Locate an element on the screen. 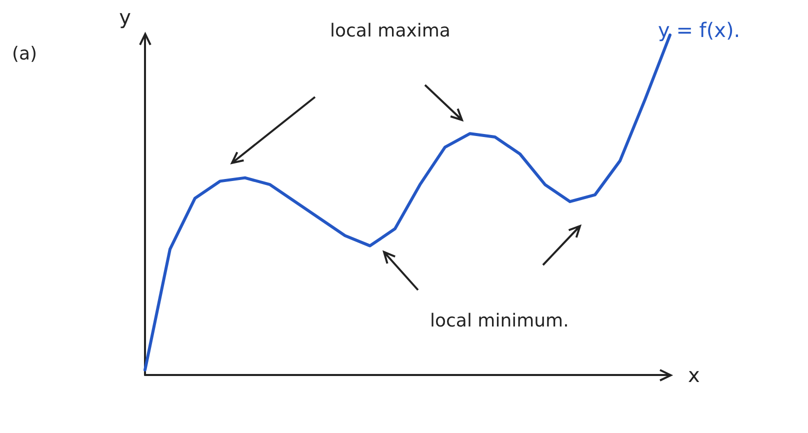 Image resolution: width=808 pixels, height=433 pixels. x-axis-title: x is located at coordinates (694, 375).